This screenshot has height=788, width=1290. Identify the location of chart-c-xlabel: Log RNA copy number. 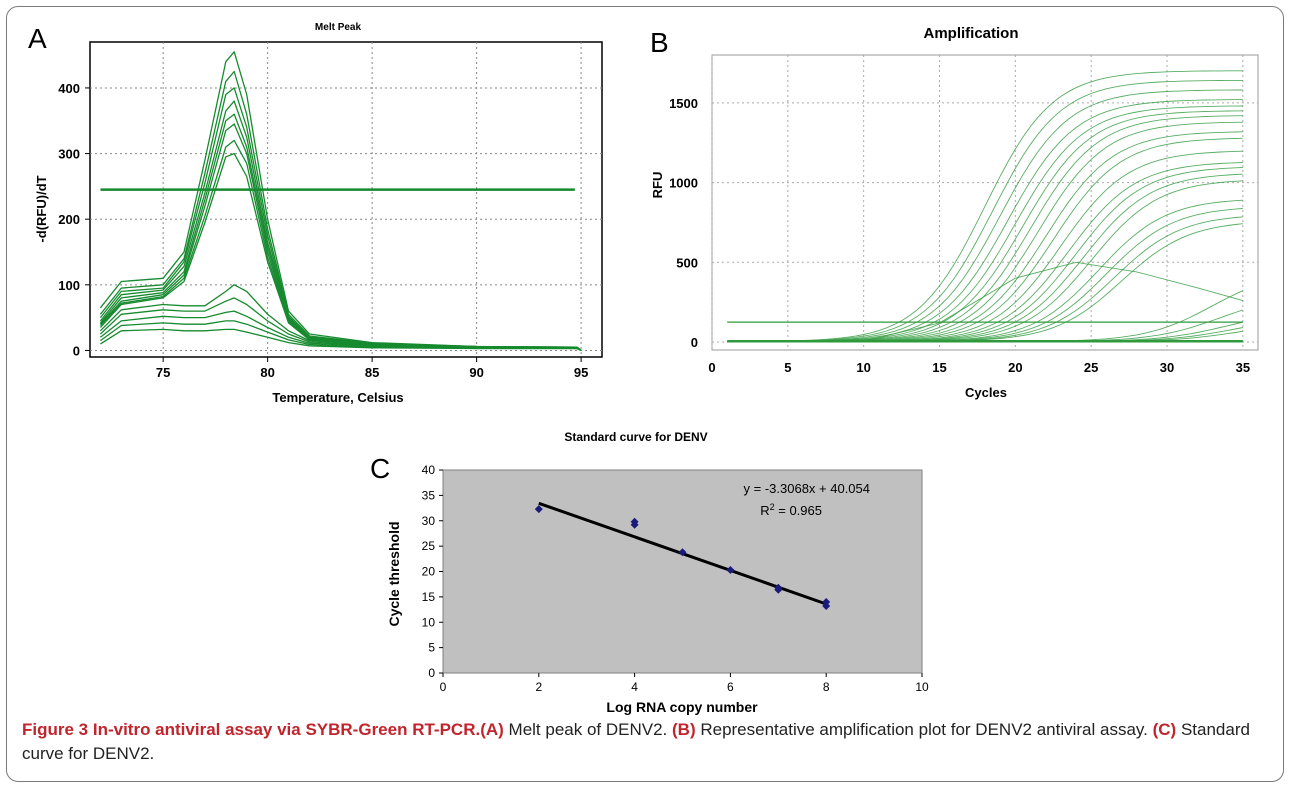
(682, 707).